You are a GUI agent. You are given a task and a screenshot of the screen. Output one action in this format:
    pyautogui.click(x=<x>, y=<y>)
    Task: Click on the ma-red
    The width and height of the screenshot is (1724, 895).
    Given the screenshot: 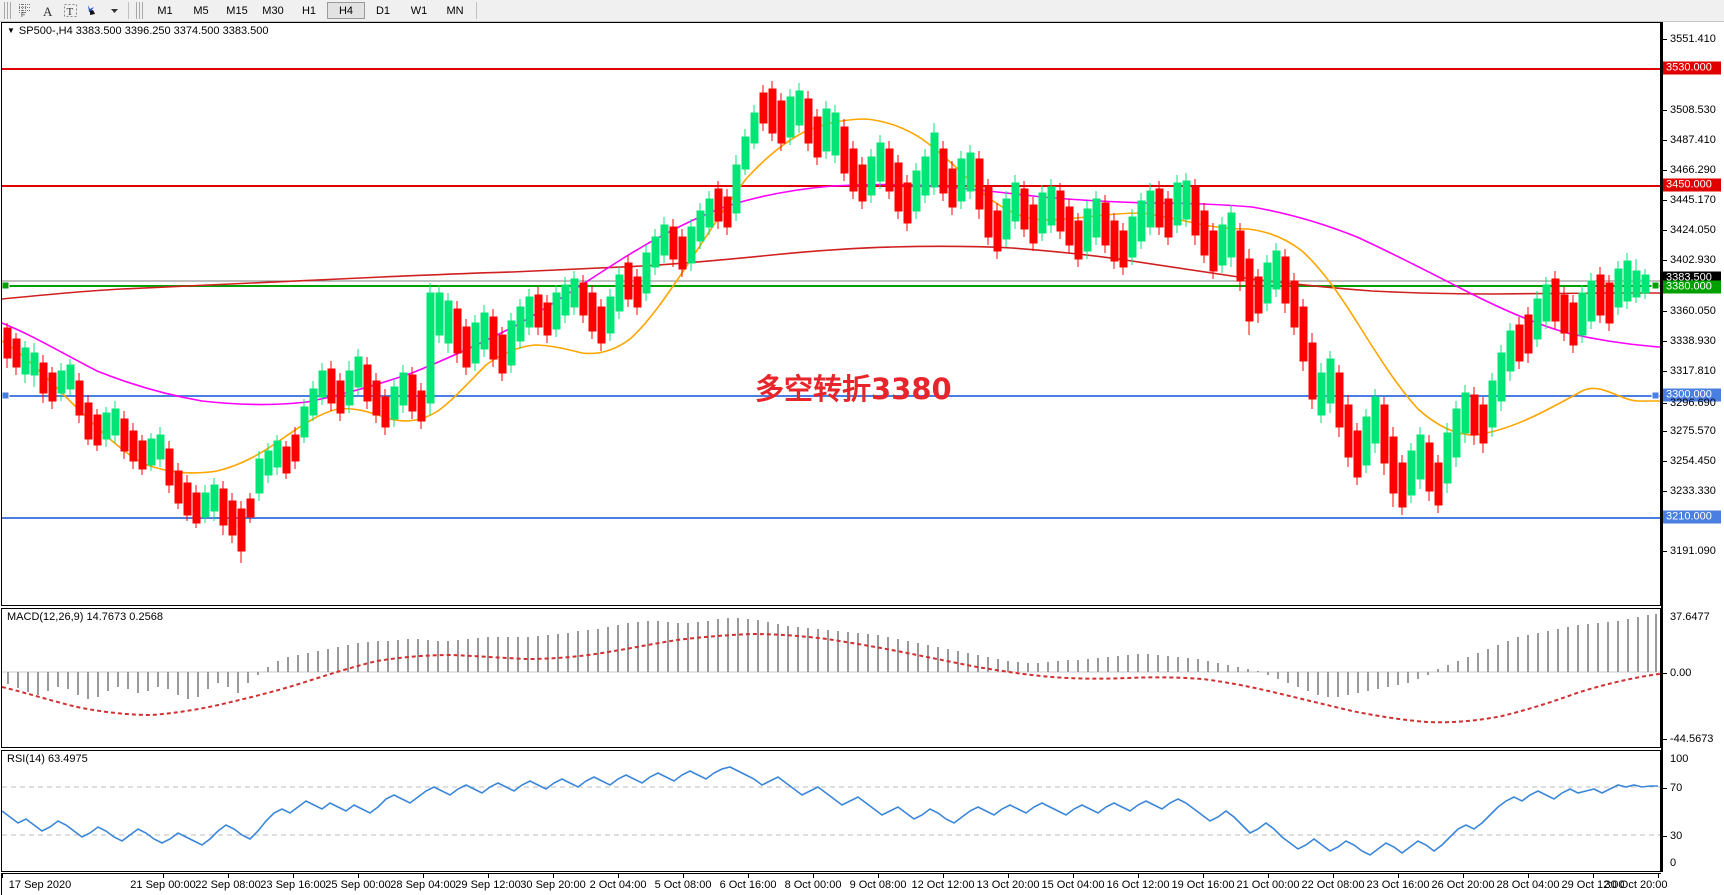 What is the action you would take?
    pyautogui.click(x=831, y=272)
    